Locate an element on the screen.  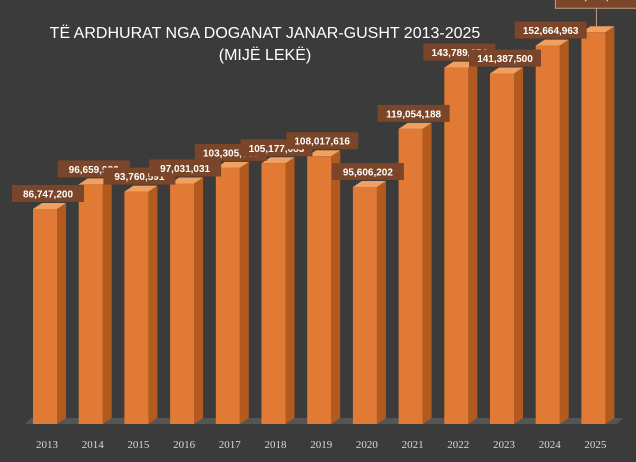
x-tick-label: 2018 is located at coordinates (276, 445).